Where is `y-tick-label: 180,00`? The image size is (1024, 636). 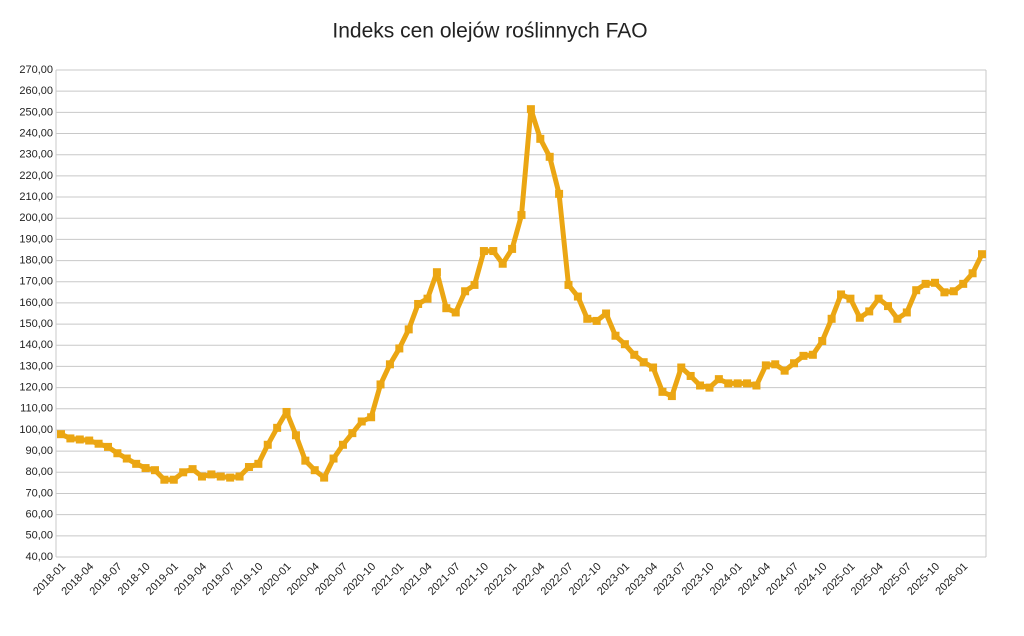 y-tick-label: 180,00 is located at coordinates (36, 260).